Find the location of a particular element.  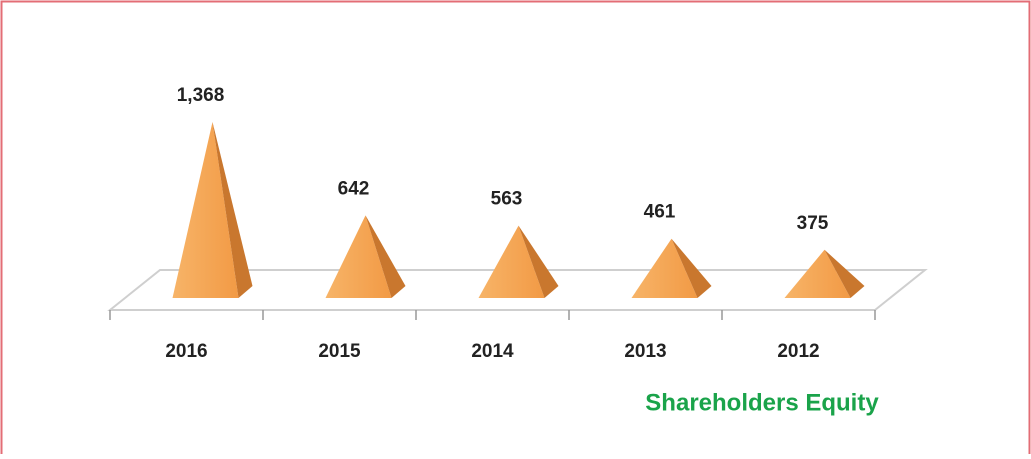

x-tick-label: 2012 is located at coordinates (798, 351).